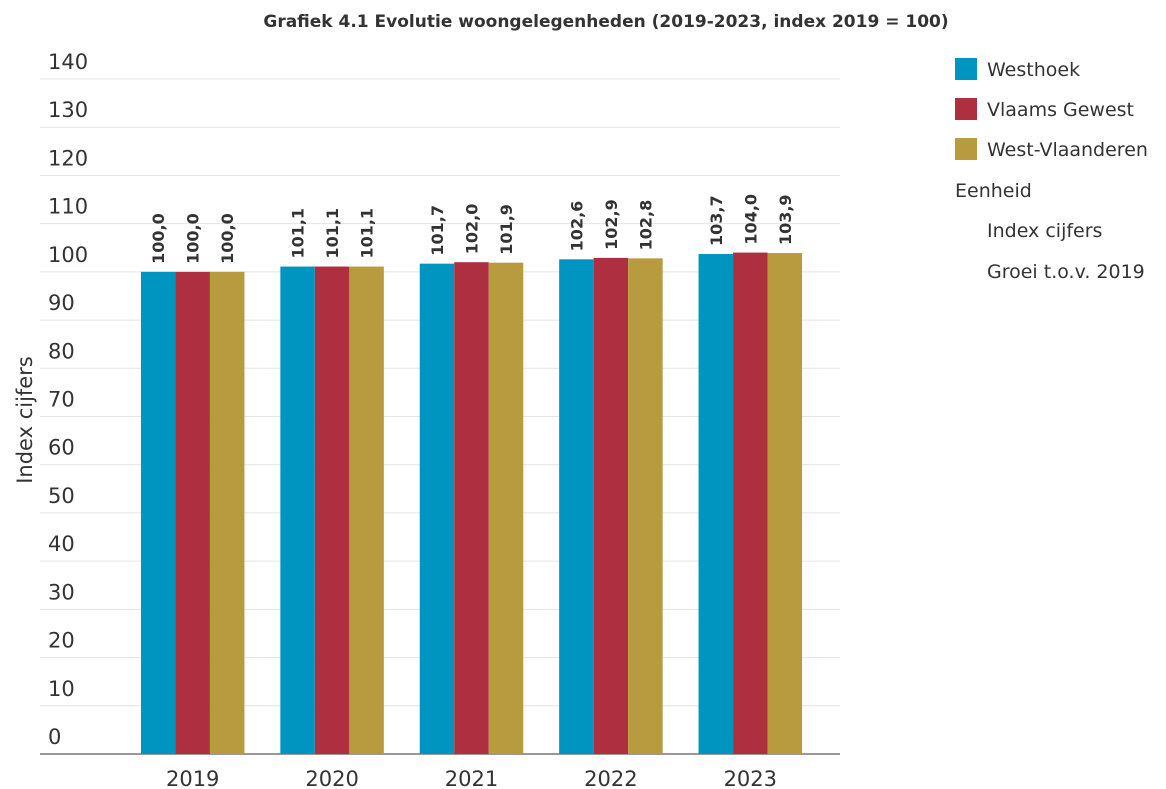 Image resolution: width=1166 pixels, height=789 pixels. I want to click on y-tick-label: 40, so click(61, 544).